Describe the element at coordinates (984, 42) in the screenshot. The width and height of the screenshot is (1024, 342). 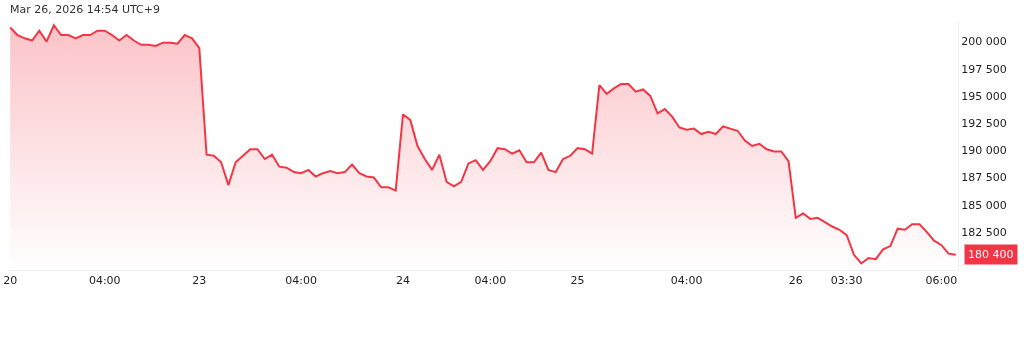
I see `y-tick-label: 200 000` at that location.